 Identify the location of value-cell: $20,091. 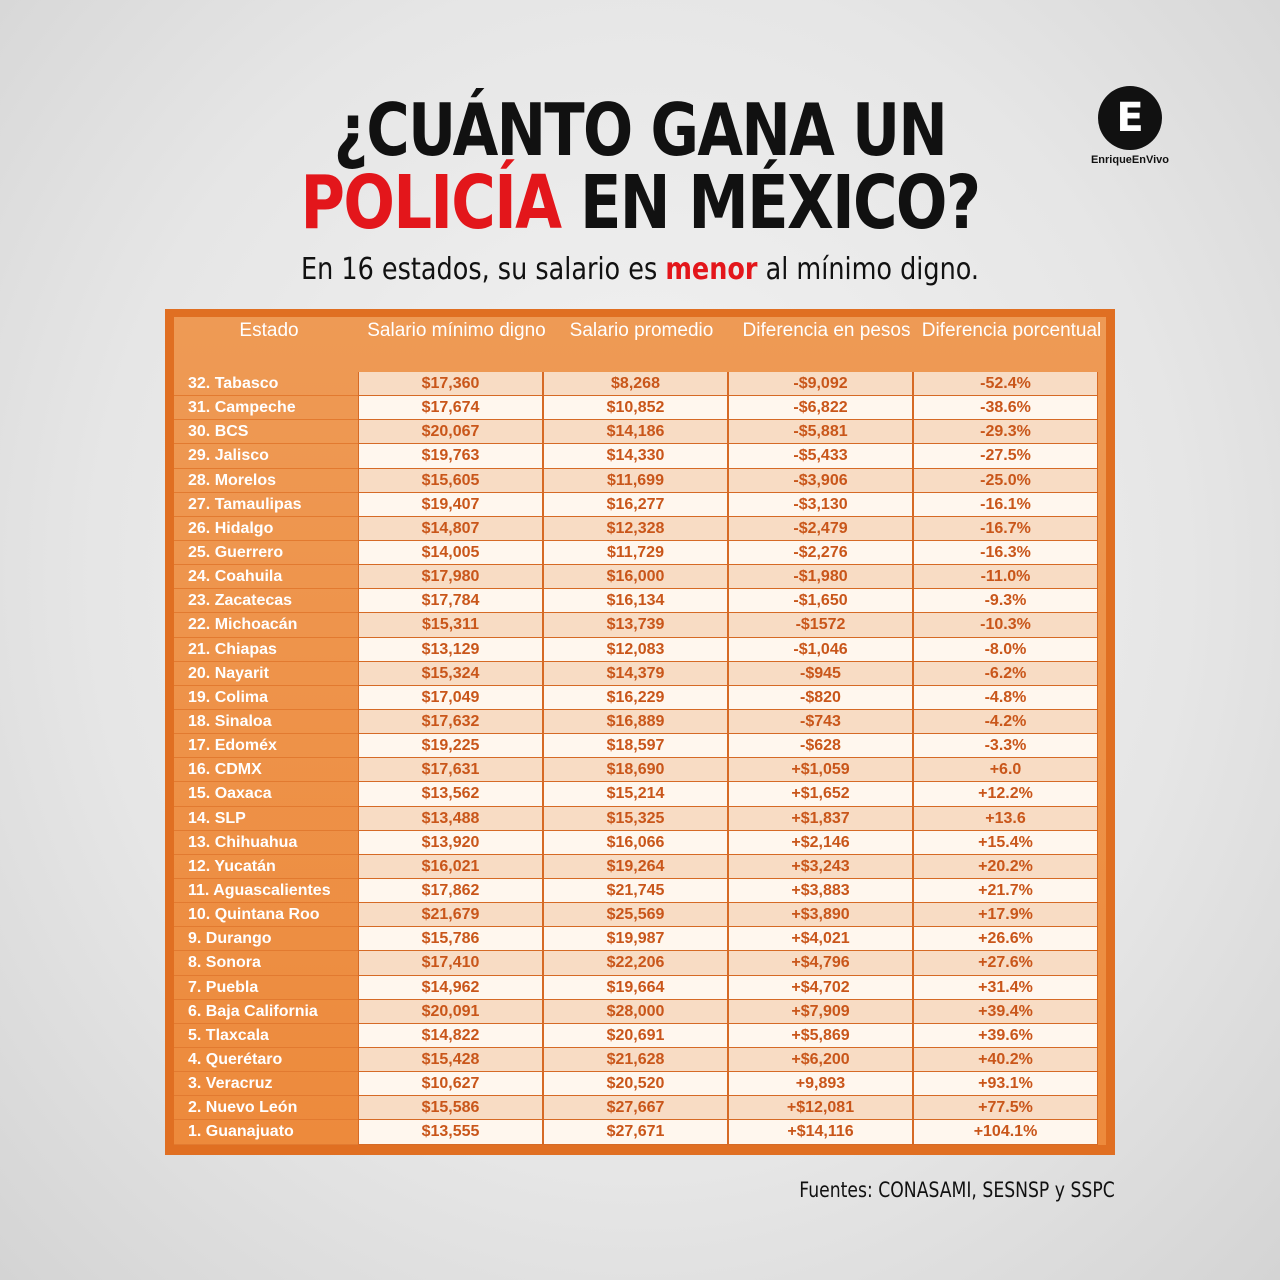
(450, 1011).